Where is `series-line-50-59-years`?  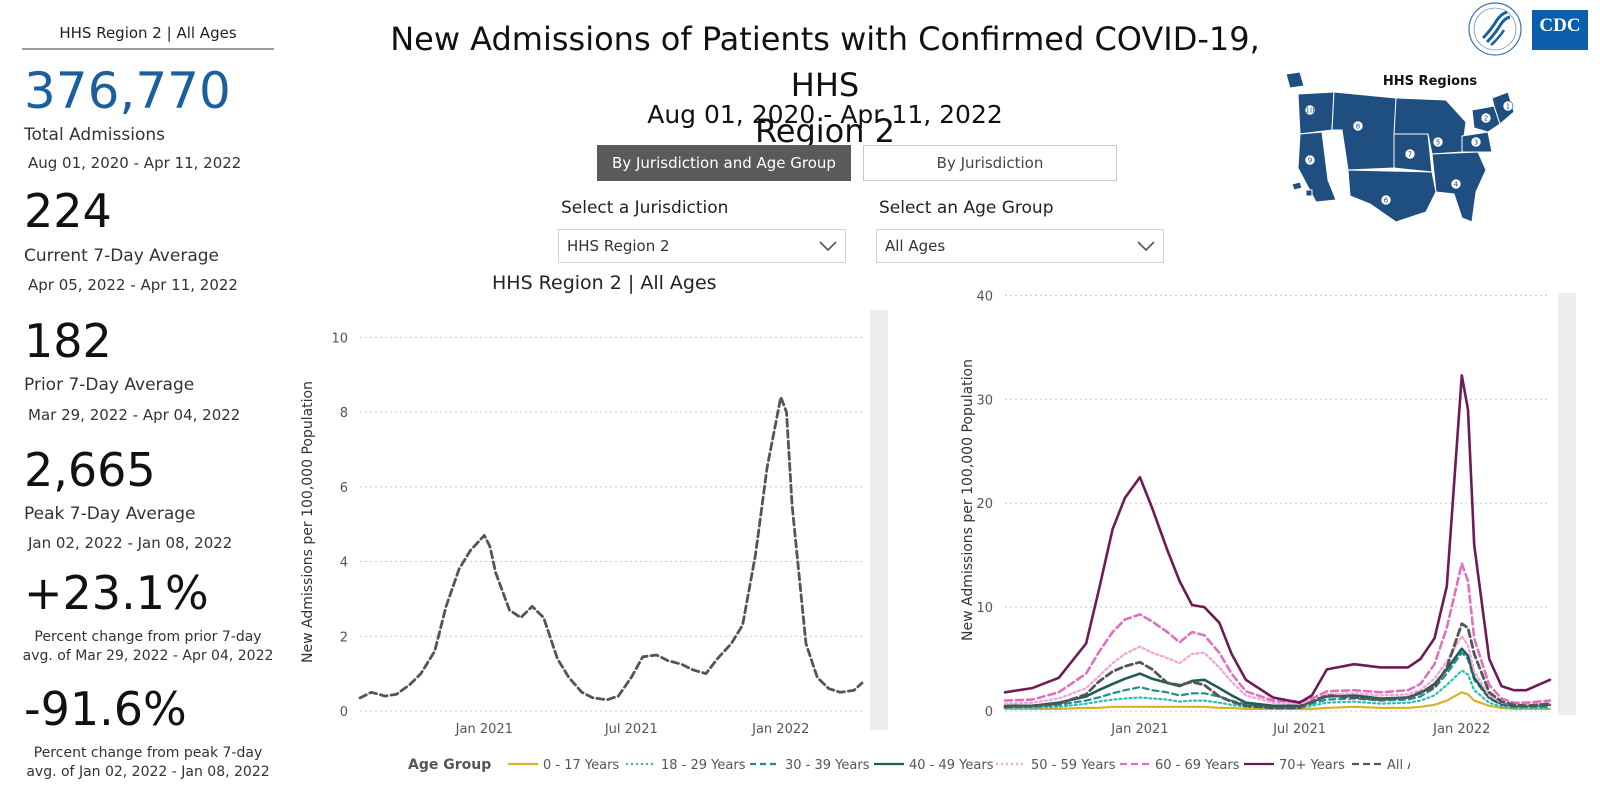
series-line-50-59-years is located at coordinates (1277, 670).